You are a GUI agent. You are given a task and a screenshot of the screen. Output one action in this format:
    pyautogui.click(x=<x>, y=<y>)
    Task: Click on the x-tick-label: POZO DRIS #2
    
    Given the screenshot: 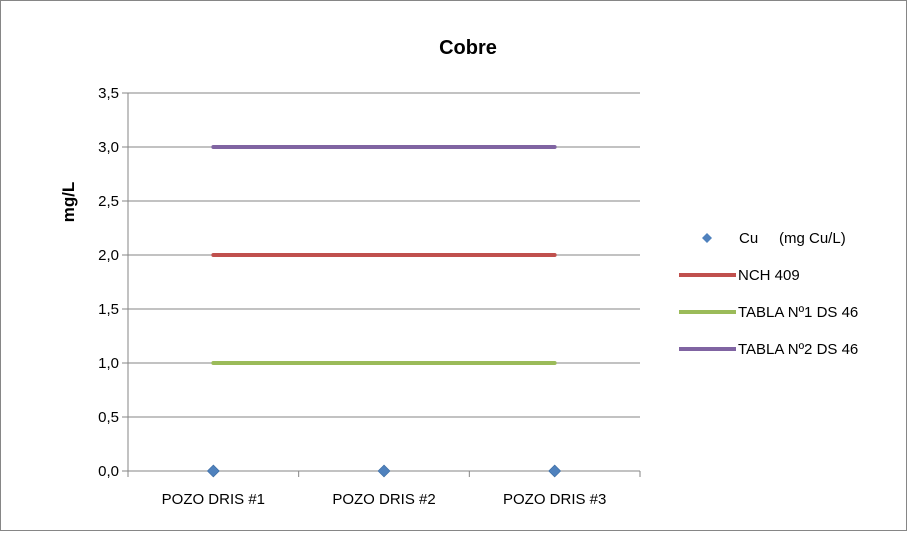 What is the action you would take?
    pyautogui.click(x=383, y=499)
    